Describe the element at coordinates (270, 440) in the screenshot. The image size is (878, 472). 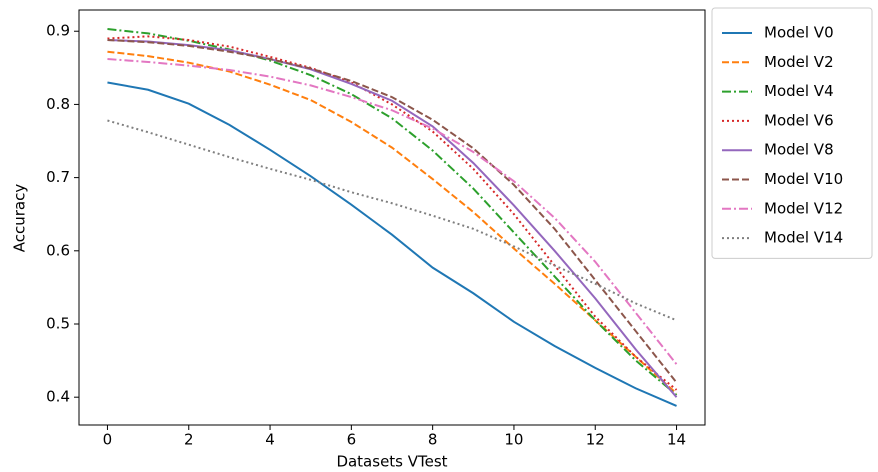
I see `x-tick-label: 4` at that location.